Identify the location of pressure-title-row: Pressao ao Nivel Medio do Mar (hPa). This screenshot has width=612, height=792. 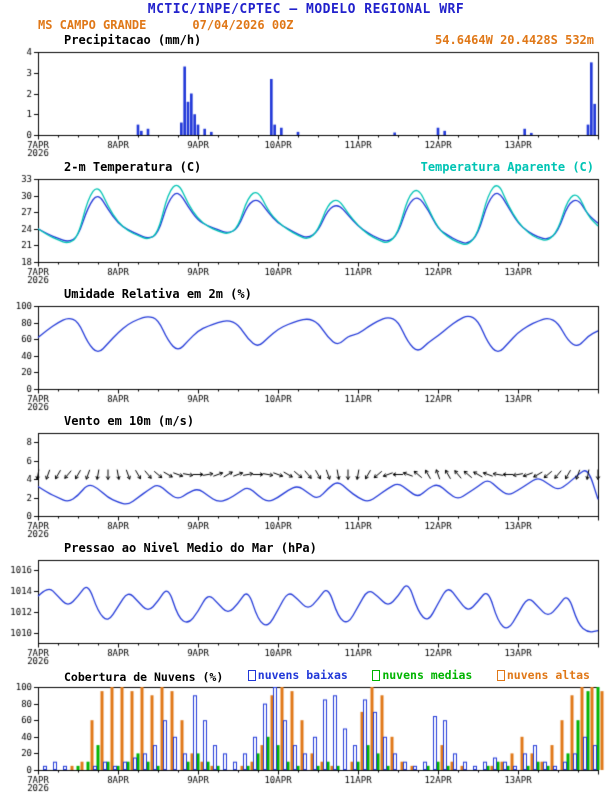
(306, 548).